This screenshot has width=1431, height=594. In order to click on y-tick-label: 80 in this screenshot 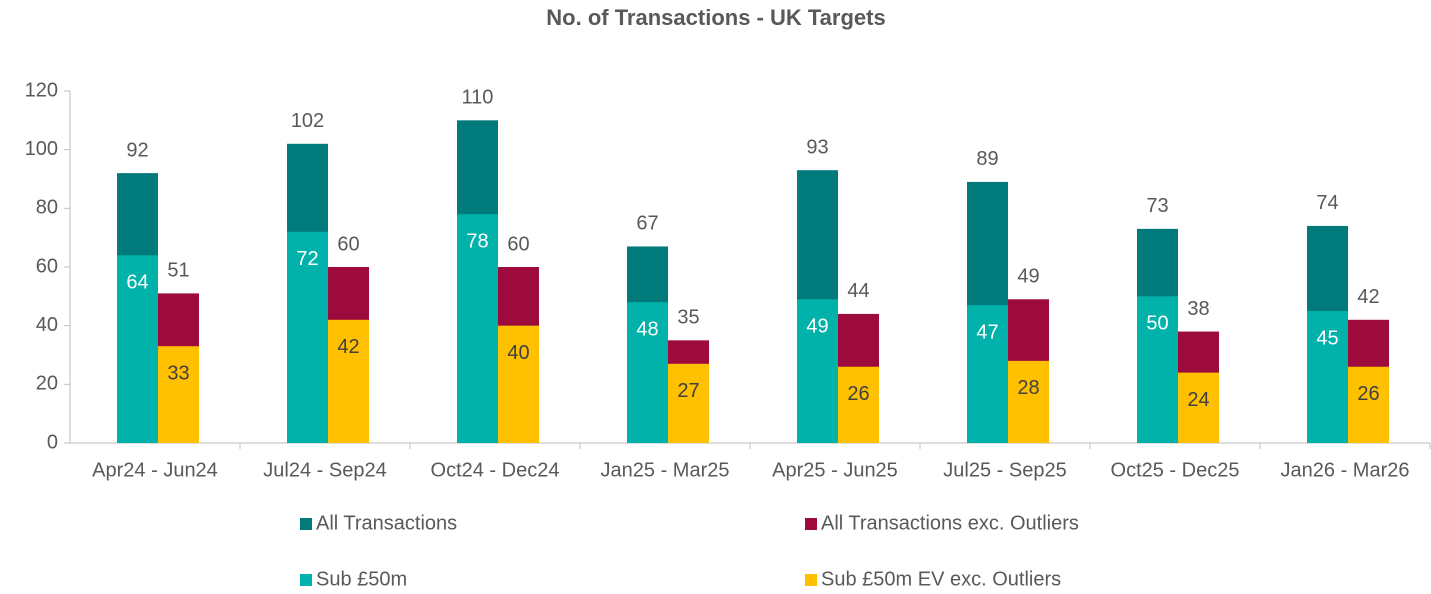, I will do `click(47, 208)`.